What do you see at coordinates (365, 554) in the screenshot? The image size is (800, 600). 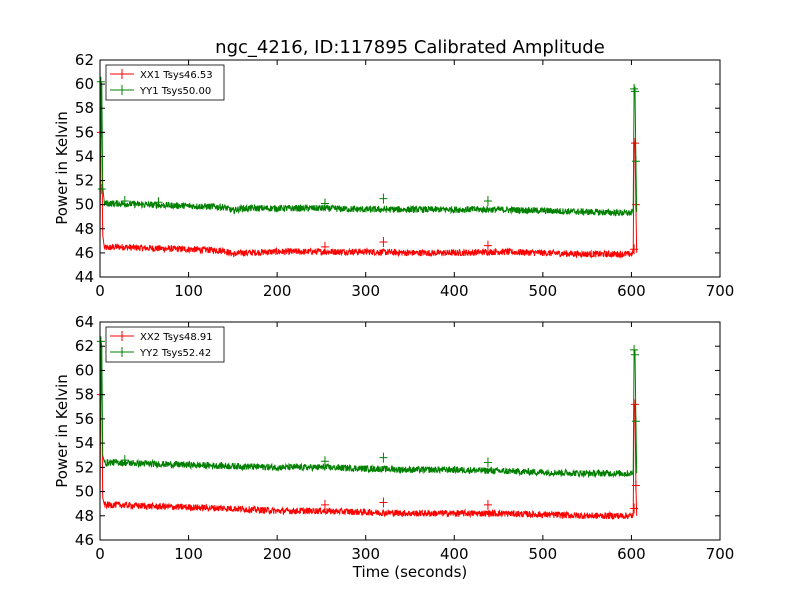 I see `bottom-x-tick-label: 300` at bounding box center [365, 554].